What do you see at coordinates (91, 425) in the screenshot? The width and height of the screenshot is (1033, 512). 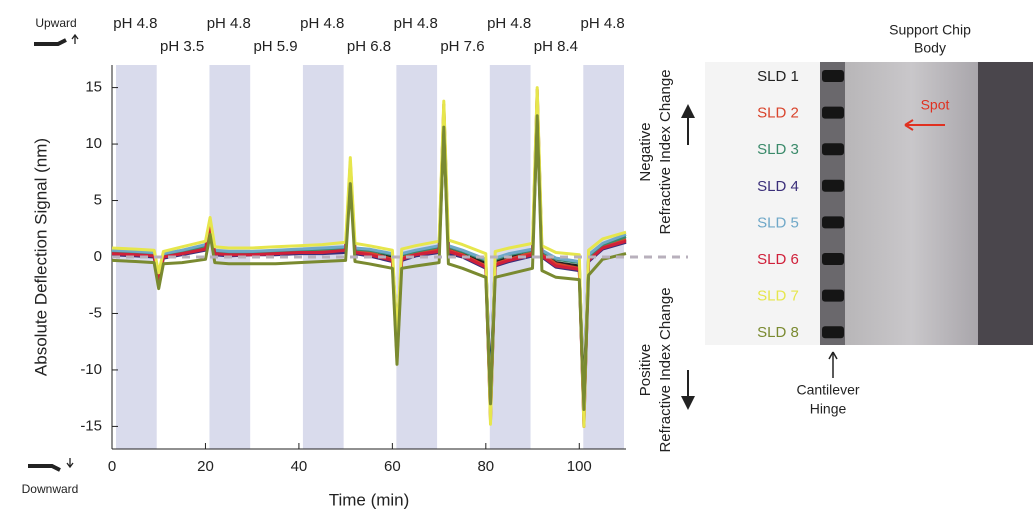 I see `y-tick-label: -15` at bounding box center [91, 425].